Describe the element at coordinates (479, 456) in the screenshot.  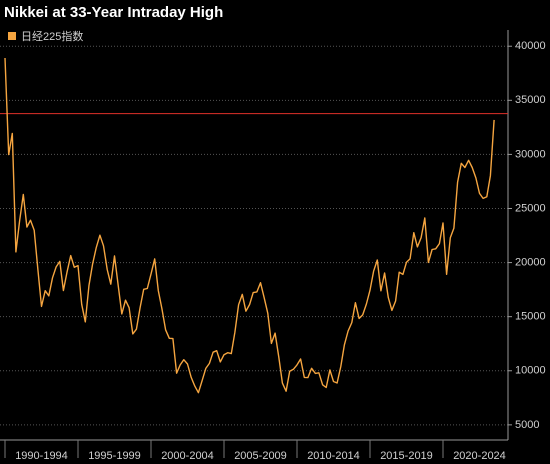
I see `x-tick-label: 2020-2024` at that location.